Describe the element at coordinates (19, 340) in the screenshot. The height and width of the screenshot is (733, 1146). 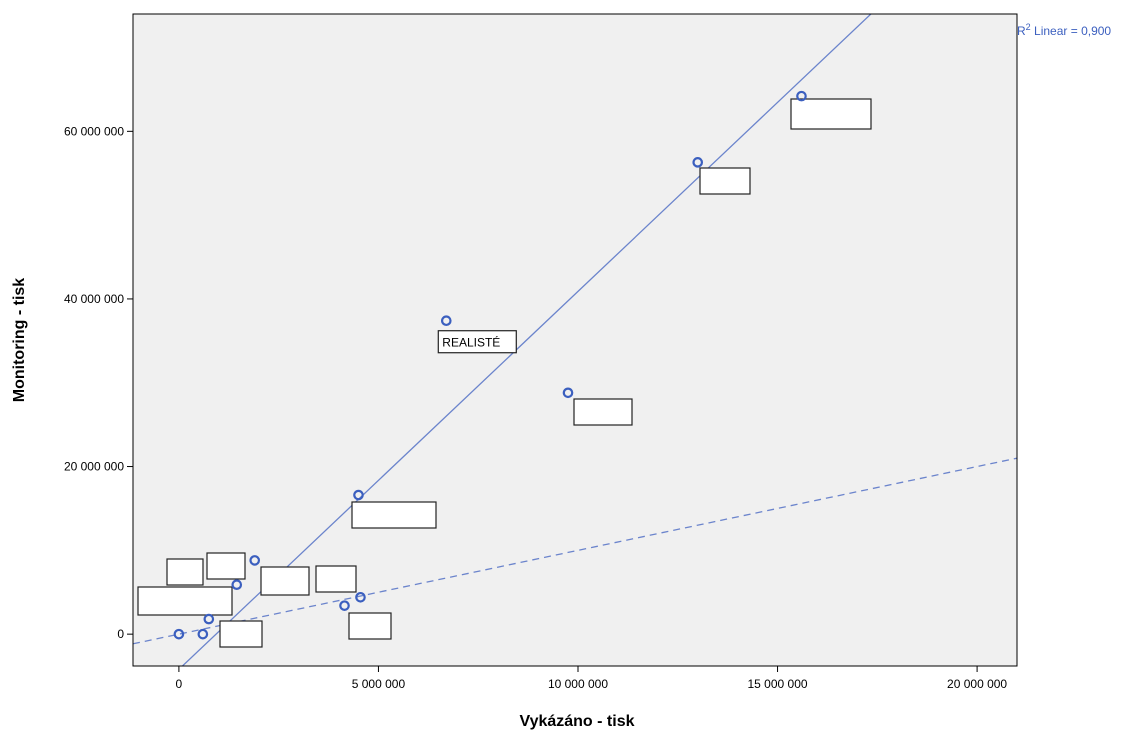
I see `y-axis-title: Monitoring - tisk` at that location.